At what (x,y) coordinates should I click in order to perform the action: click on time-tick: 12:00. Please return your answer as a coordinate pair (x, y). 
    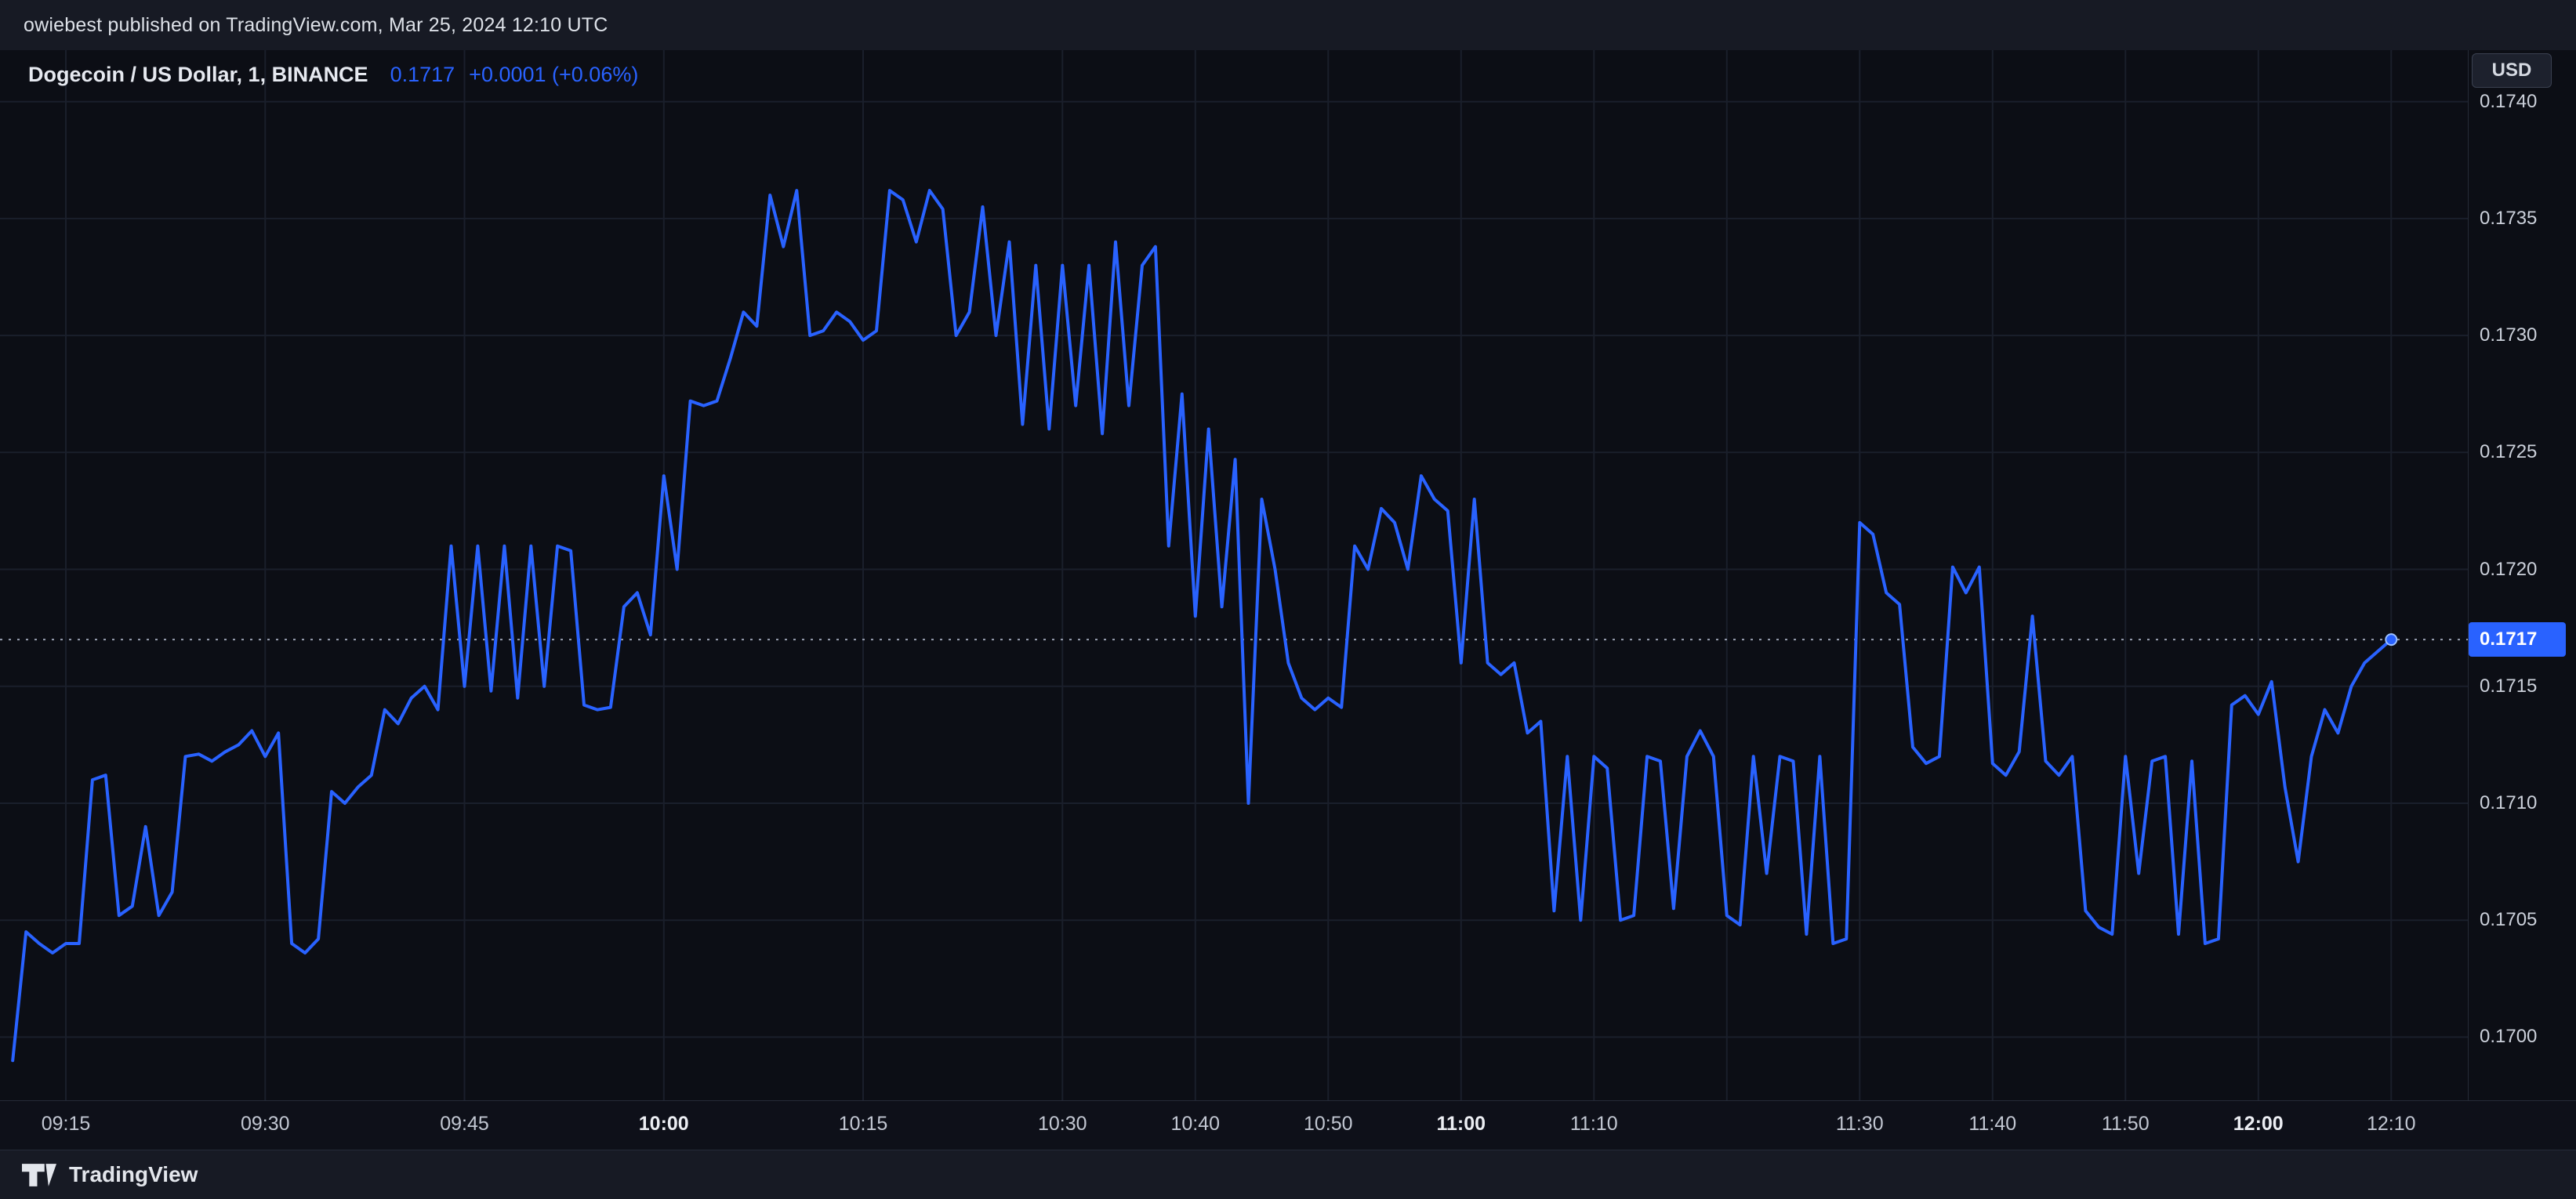
    Looking at the image, I should click on (2259, 1124).